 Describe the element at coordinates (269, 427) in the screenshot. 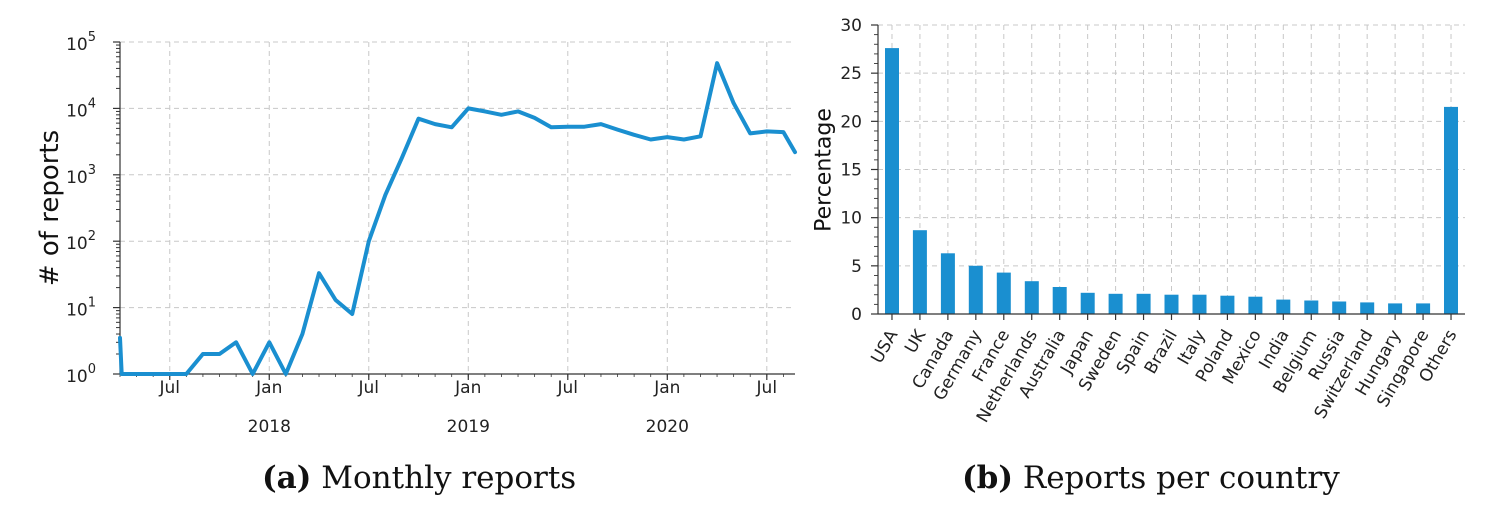

I see `x-tick-year-label: 2018` at that location.